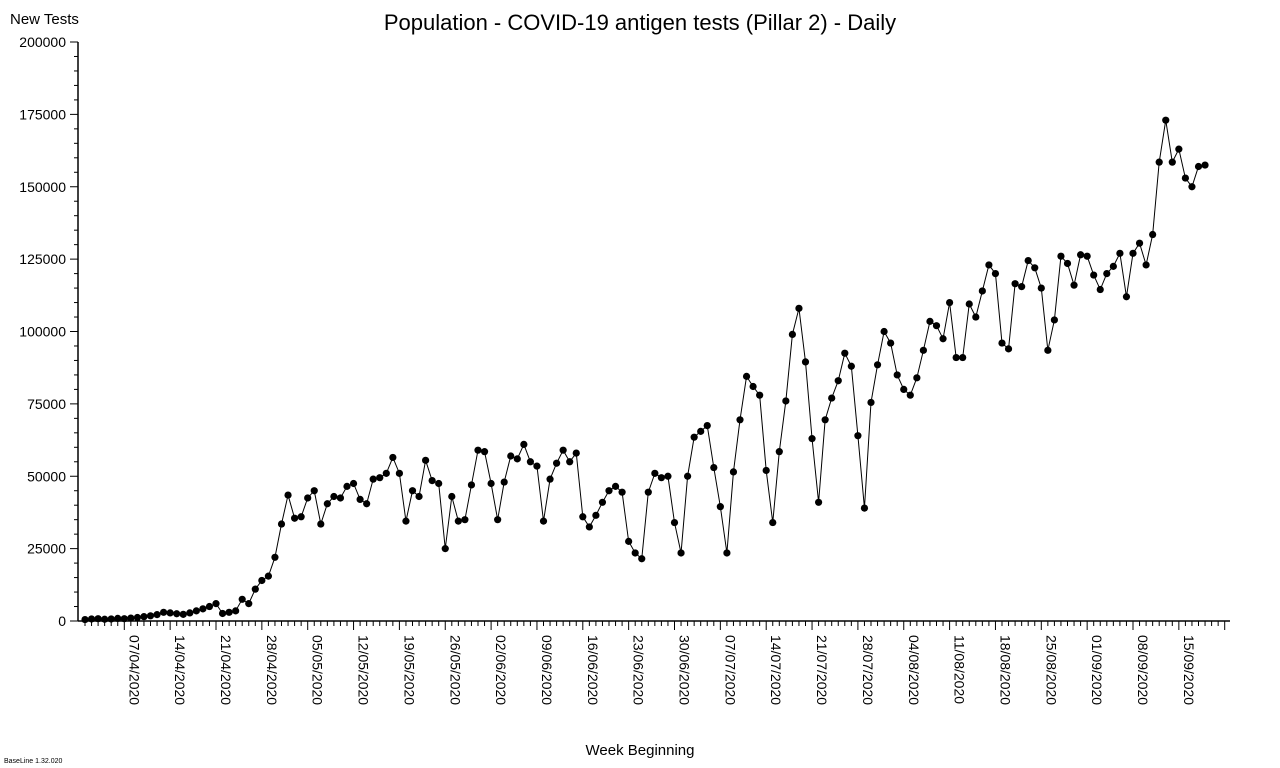  What do you see at coordinates (960, 669) in the screenshot?
I see `x-tick-label: 11/08/2020` at bounding box center [960, 669].